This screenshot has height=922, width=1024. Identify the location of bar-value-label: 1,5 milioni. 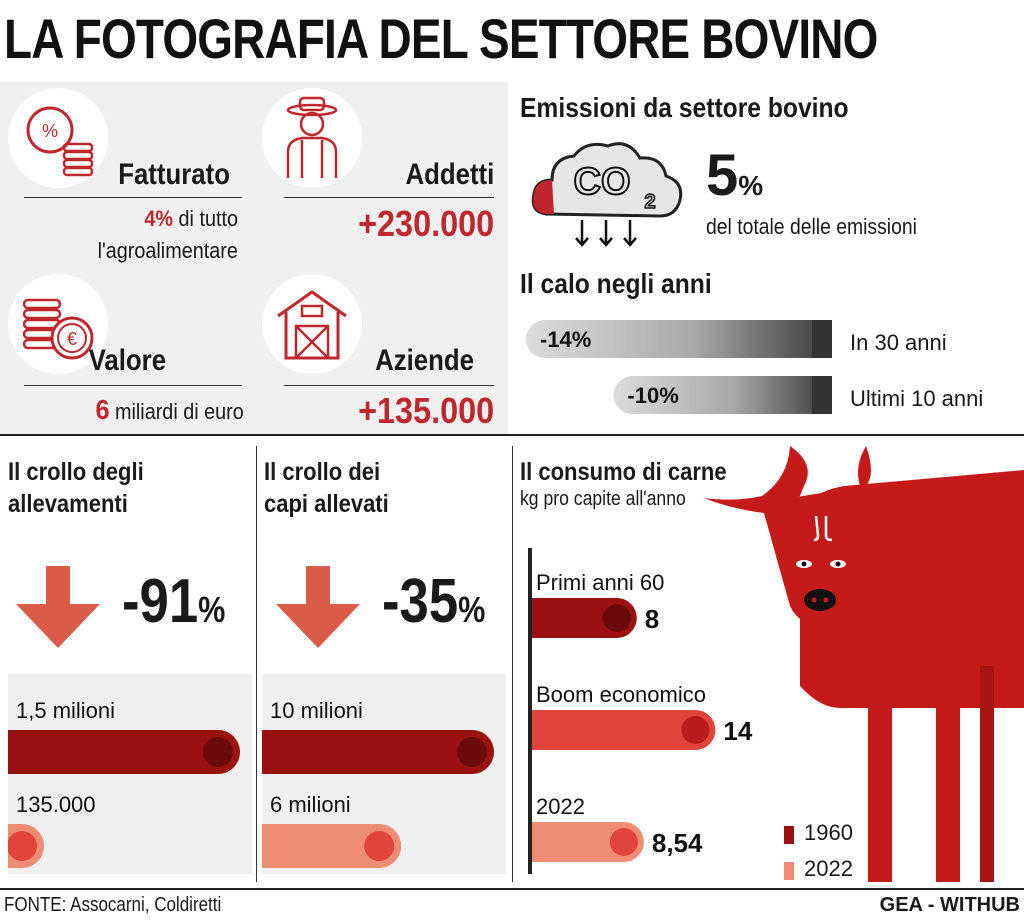
(65, 710).